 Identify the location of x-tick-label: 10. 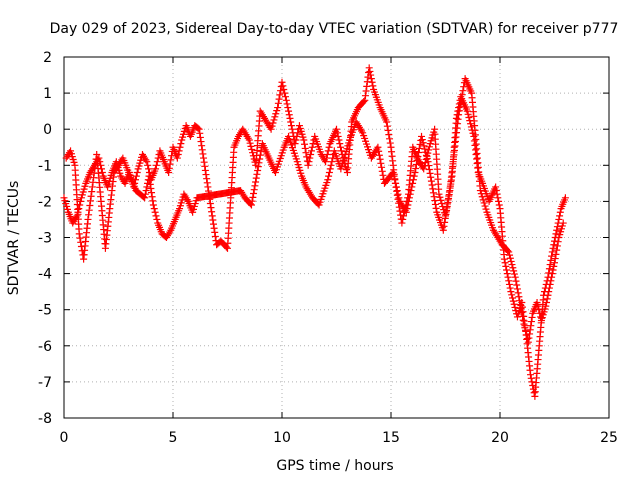
(282, 438).